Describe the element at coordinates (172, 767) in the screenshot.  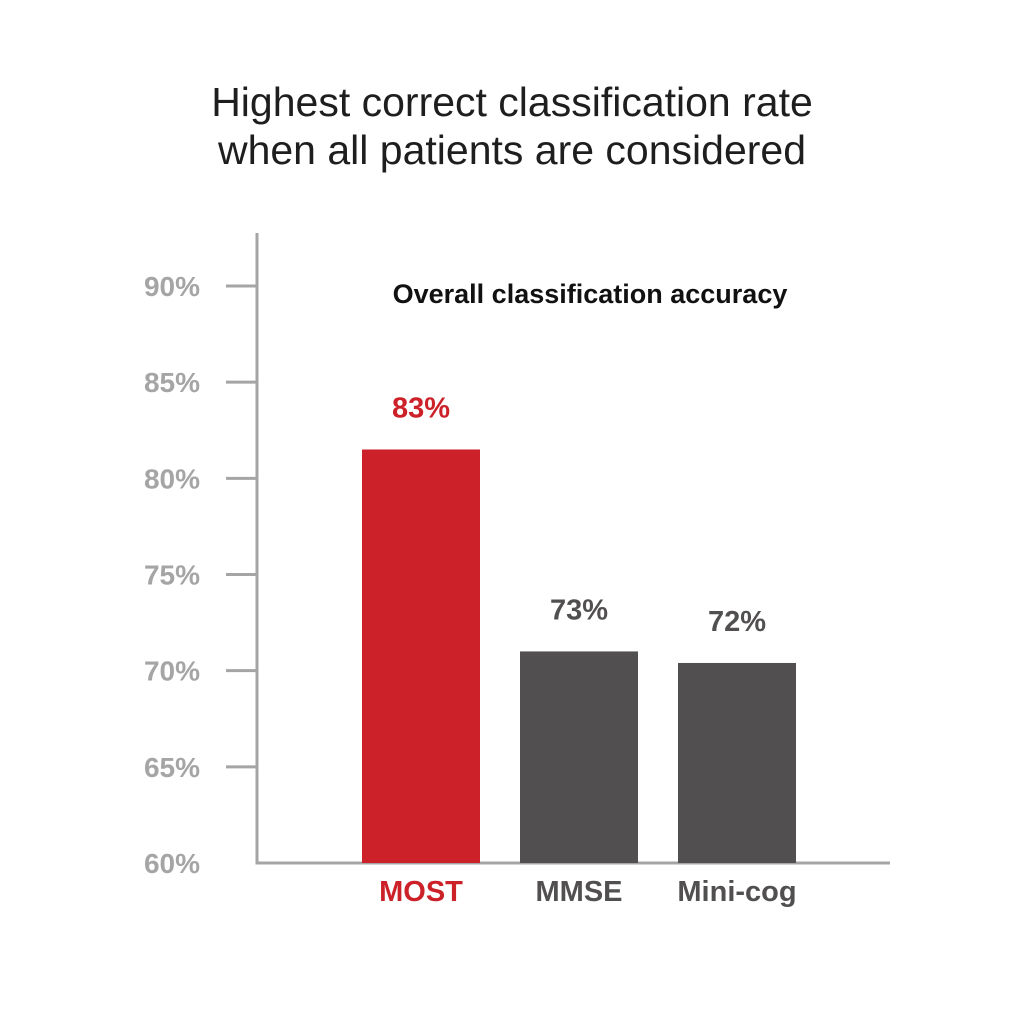
I see `y-tick-label: 65%` at that location.